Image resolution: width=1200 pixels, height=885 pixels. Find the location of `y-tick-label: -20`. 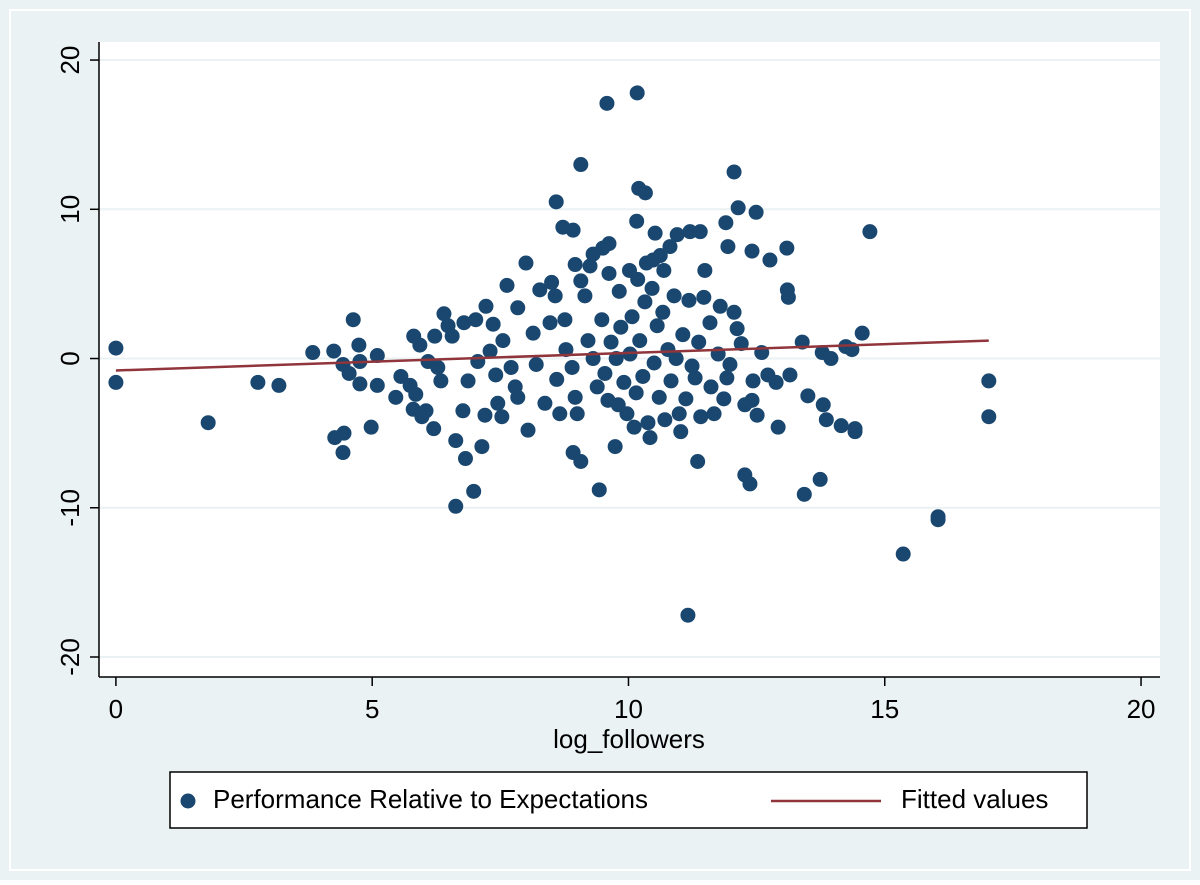

y-tick-label: -20 is located at coordinates (70, 657).